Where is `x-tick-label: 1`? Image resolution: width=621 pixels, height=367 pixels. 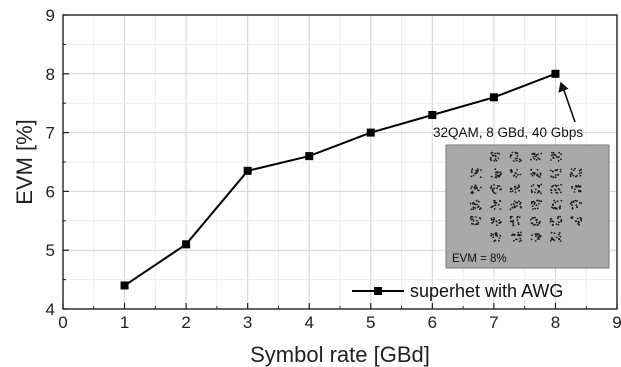 x-tick-label: 1 is located at coordinates (124, 322).